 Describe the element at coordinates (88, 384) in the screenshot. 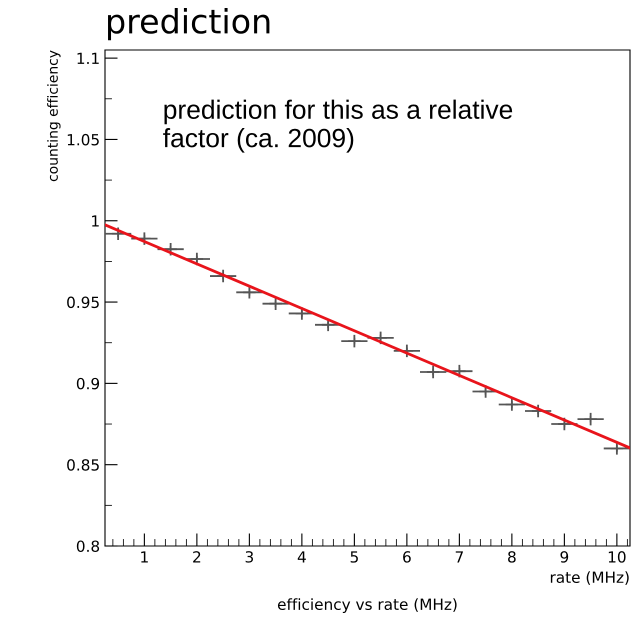

I see `y-tick-label: 0.9` at that location.